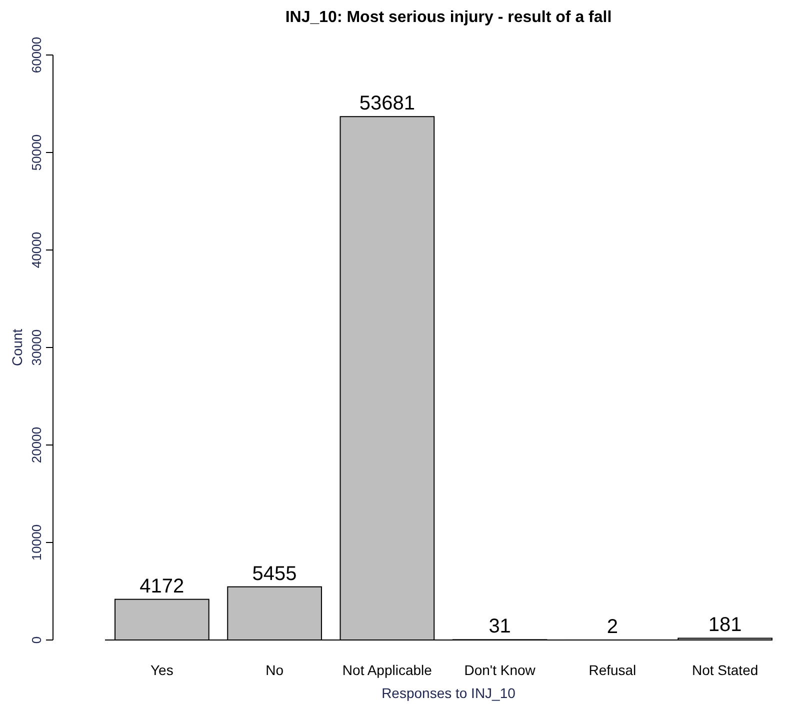  I want to click on y-tick-label: 10000, so click(36, 542).